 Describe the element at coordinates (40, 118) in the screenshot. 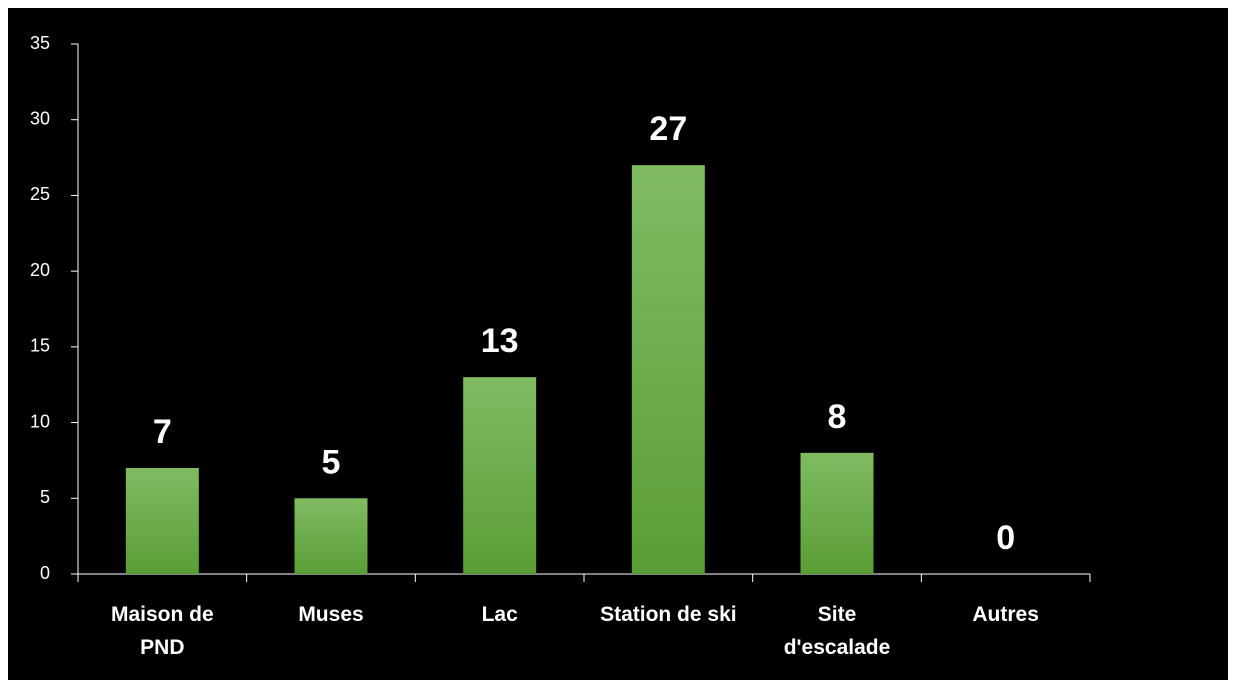

I see `y-tick-label: 30` at that location.